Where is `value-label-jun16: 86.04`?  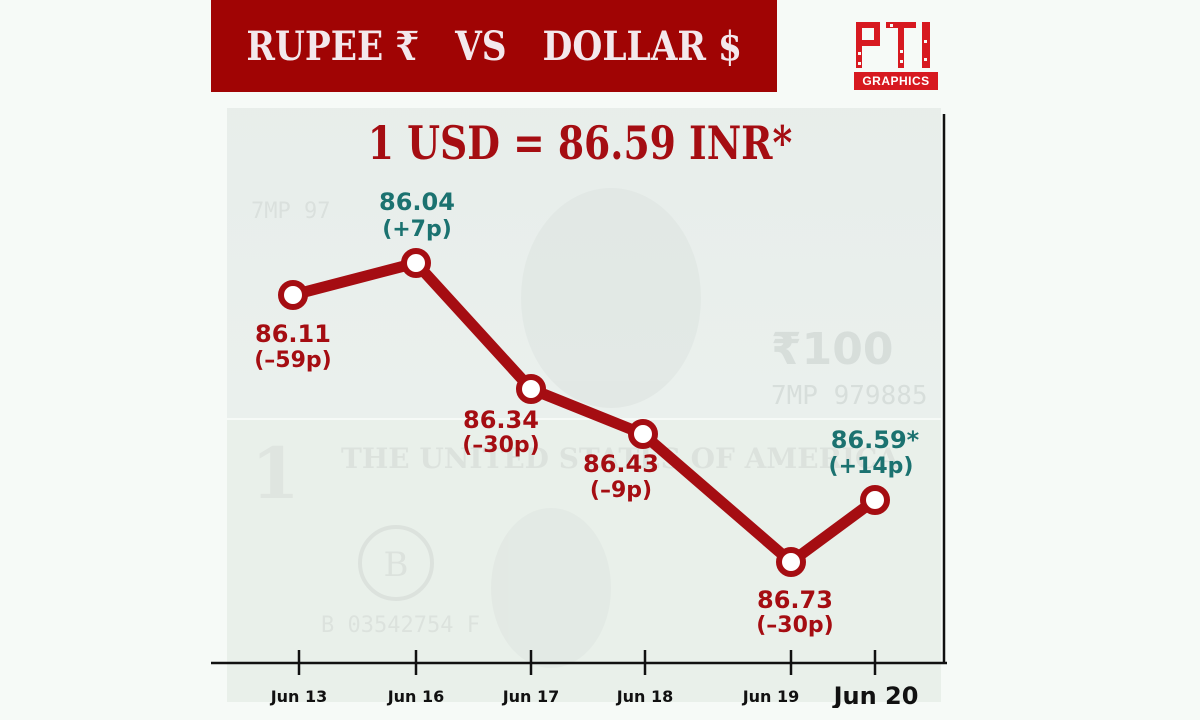
value-label-jun16: 86.04 is located at coordinates (417, 202).